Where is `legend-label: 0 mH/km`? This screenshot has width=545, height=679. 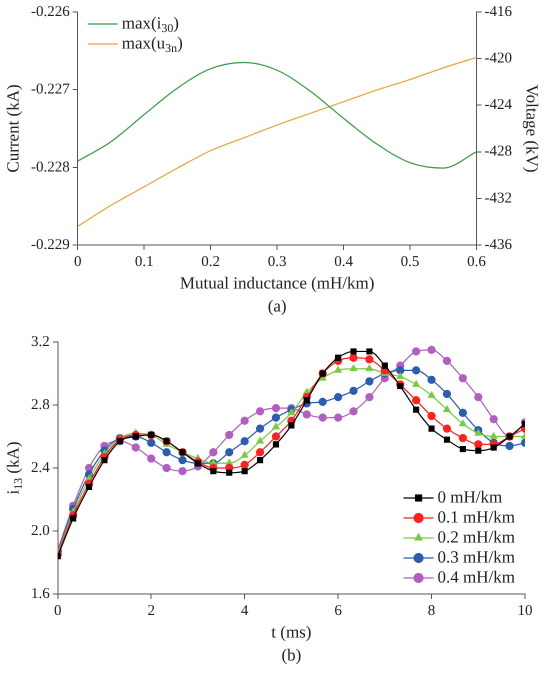
legend-label: 0 mH/km is located at coordinates (470, 496).